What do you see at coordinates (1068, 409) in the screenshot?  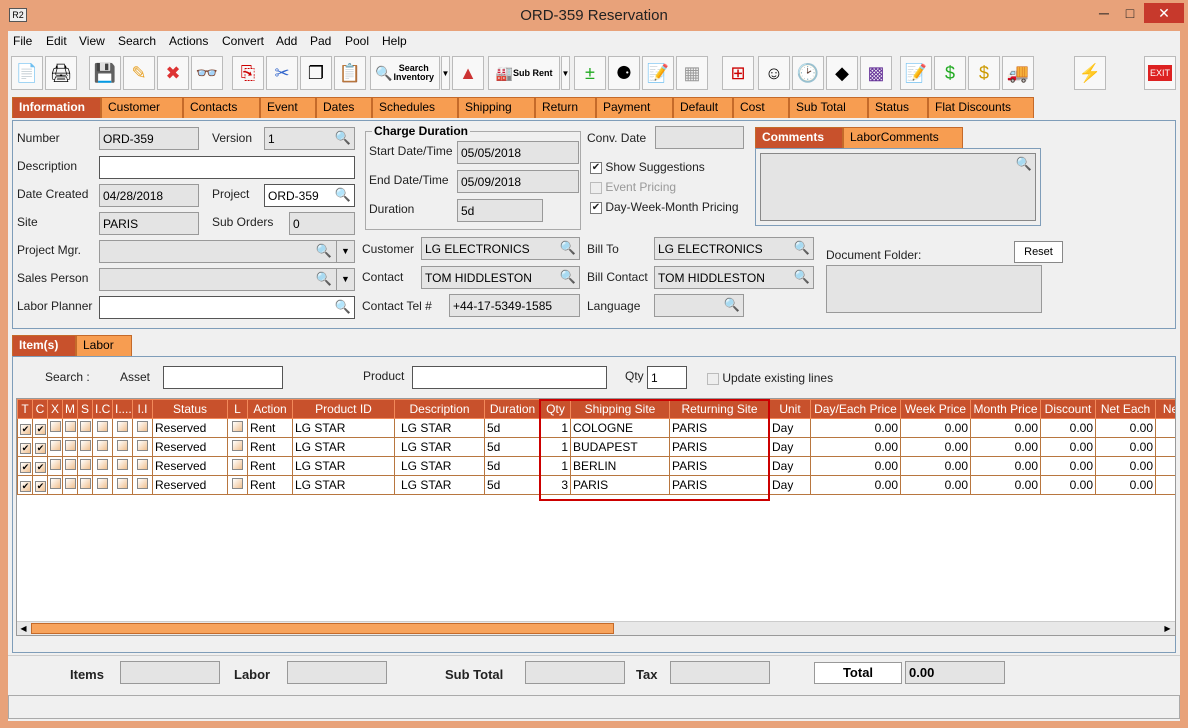 I see `column-header-discount: Discount` at bounding box center [1068, 409].